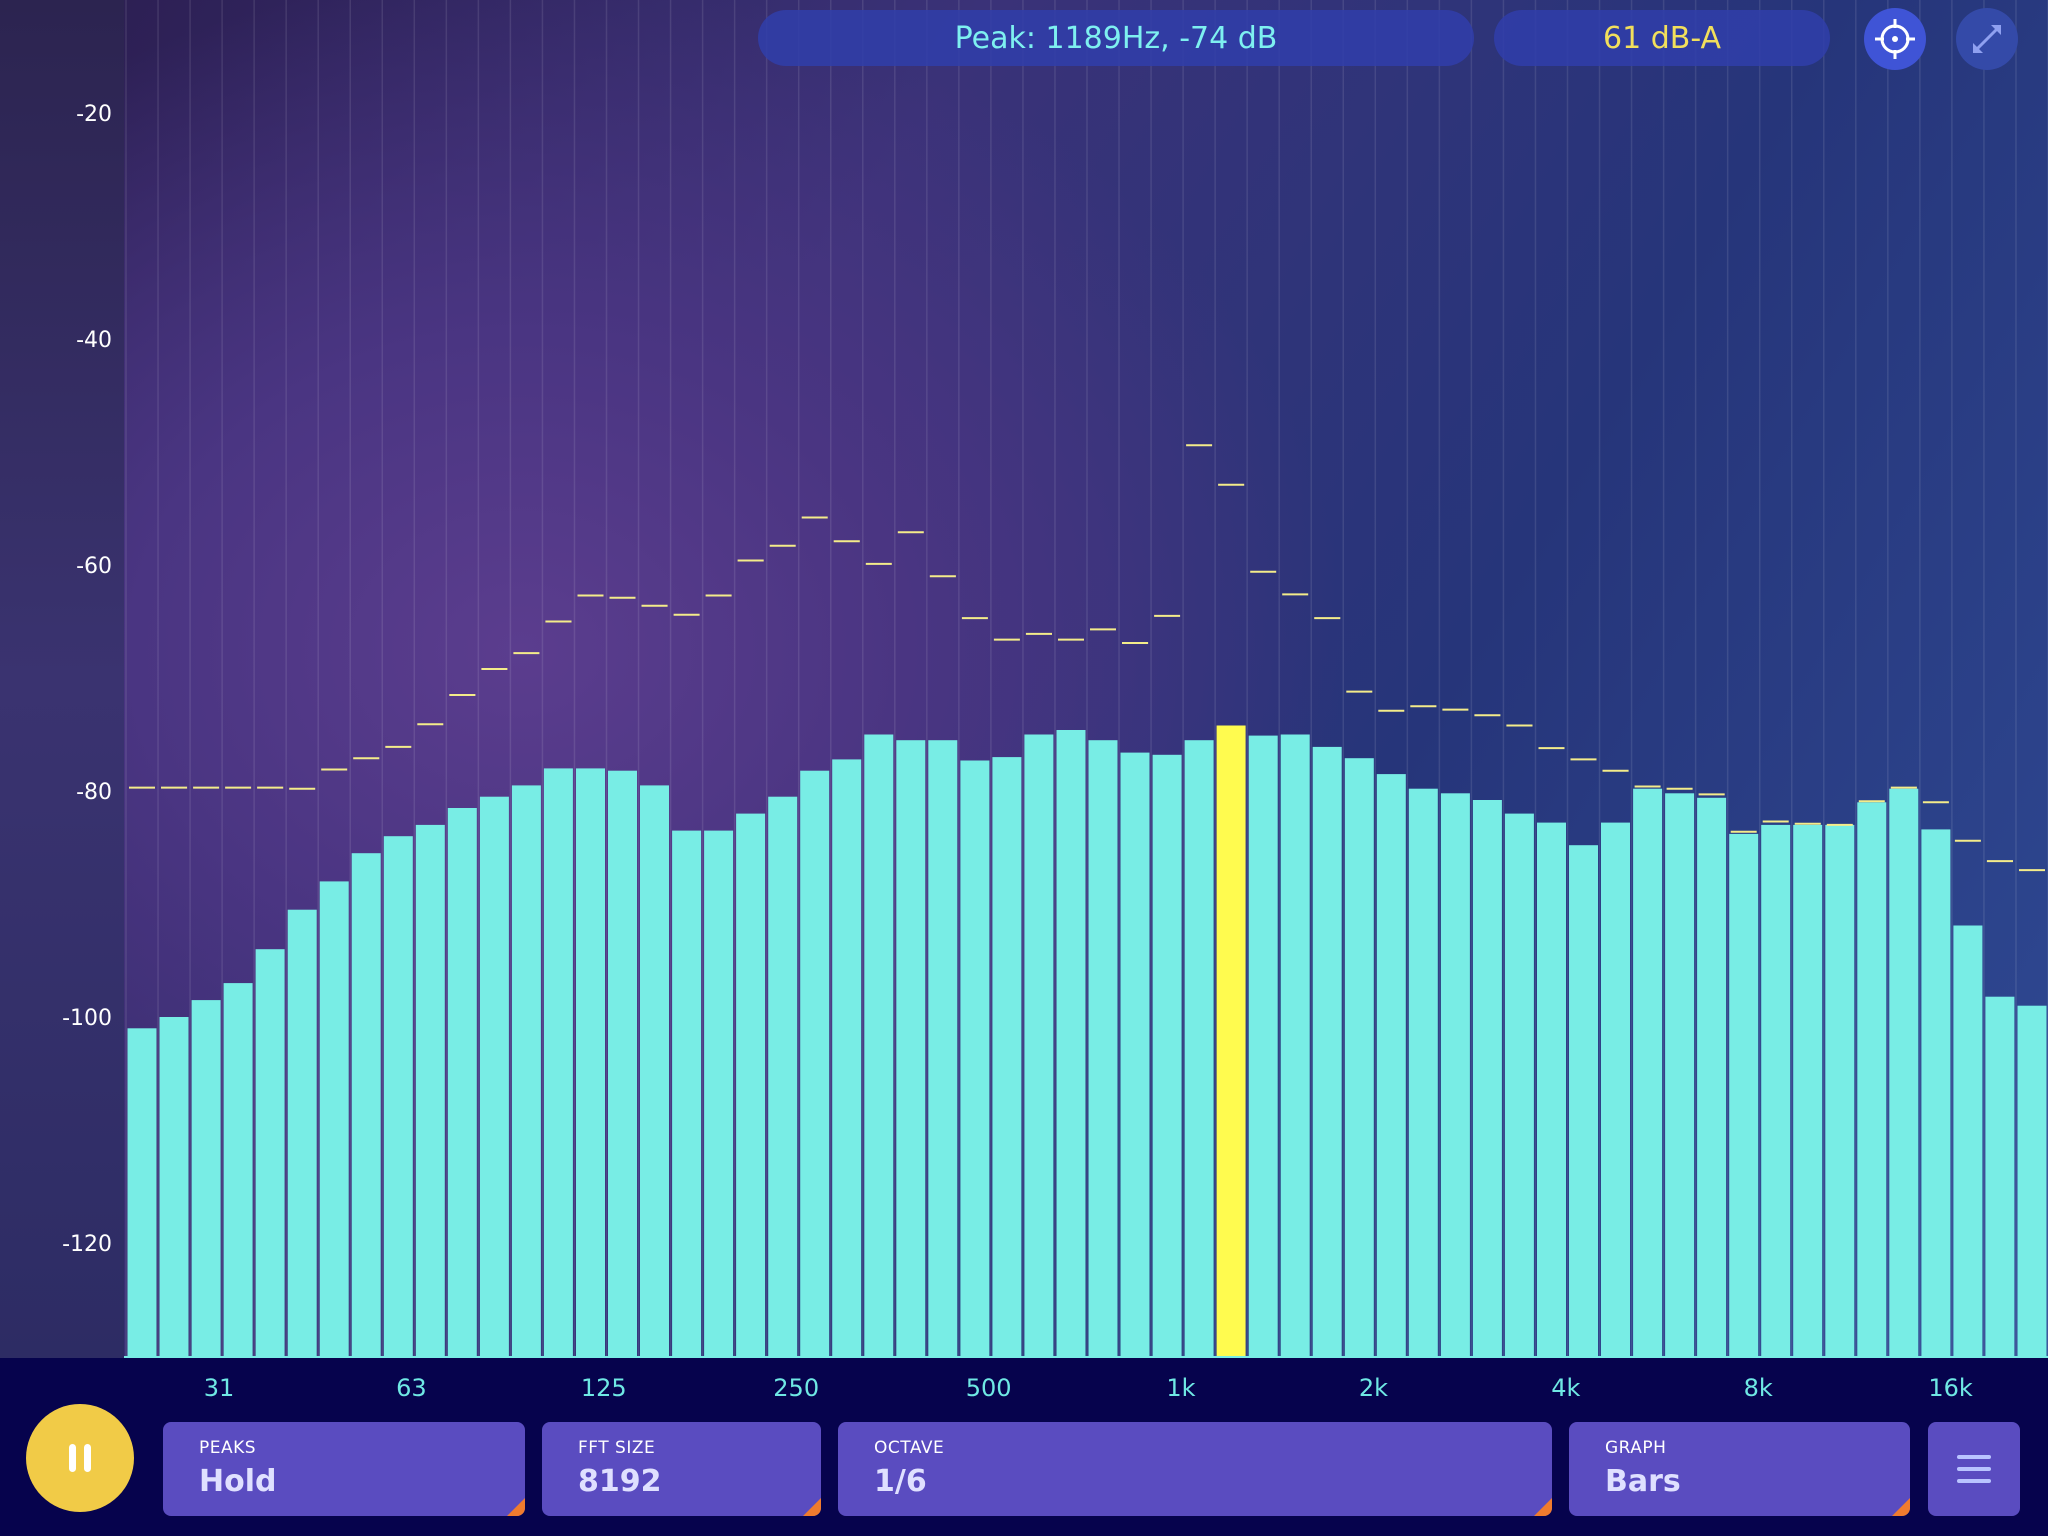 This screenshot has height=1536, width=2048. What do you see at coordinates (94, 566) in the screenshot?
I see `y-tick-label: -60` at bounding box center [94, 566].